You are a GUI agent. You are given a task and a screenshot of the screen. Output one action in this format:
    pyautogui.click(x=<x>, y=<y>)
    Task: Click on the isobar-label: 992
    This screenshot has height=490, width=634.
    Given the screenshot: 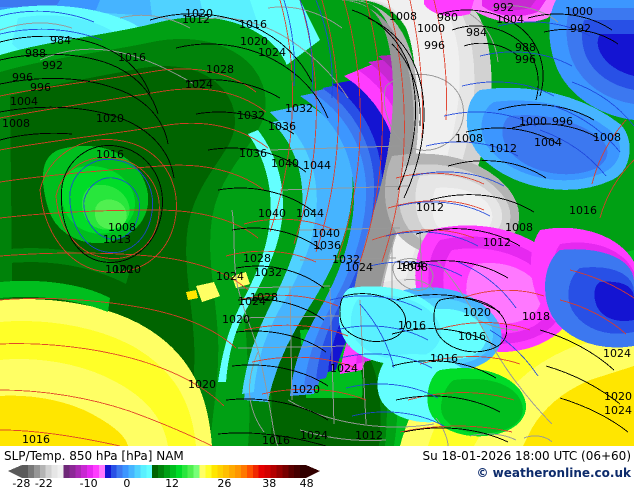 What is the action you would take?
    pyautogui.click(x=52, y=65)
    